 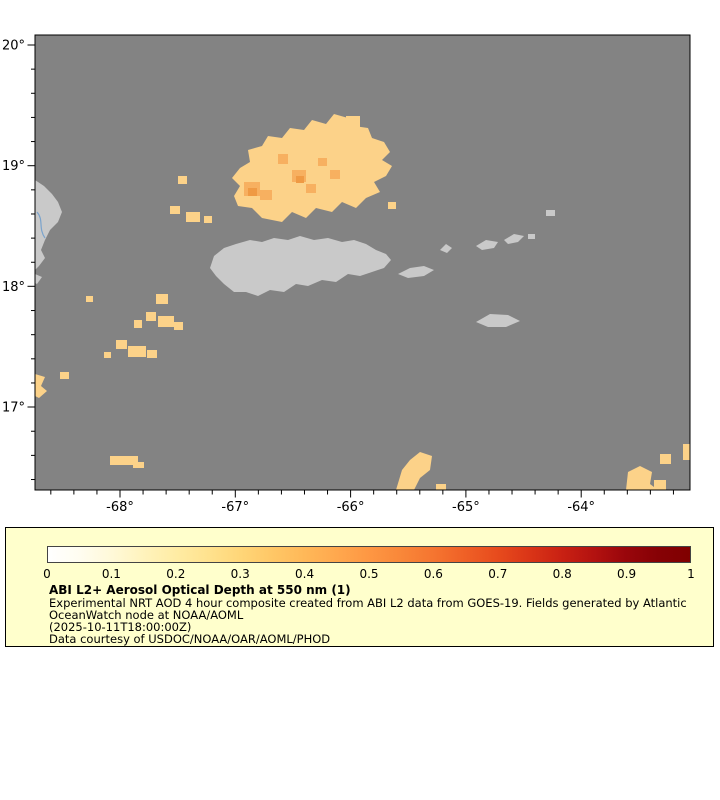 What do you see at coordinates (13, 46) in the screenshot?
I see `y-tick-label: 20°` at bounding box center [13, 46].